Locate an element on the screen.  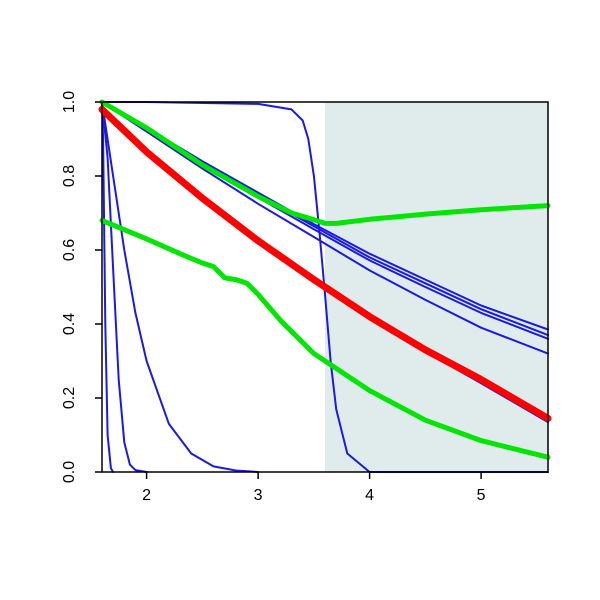
y-tick-label: 0.0 is located at coordinates (69, 472).